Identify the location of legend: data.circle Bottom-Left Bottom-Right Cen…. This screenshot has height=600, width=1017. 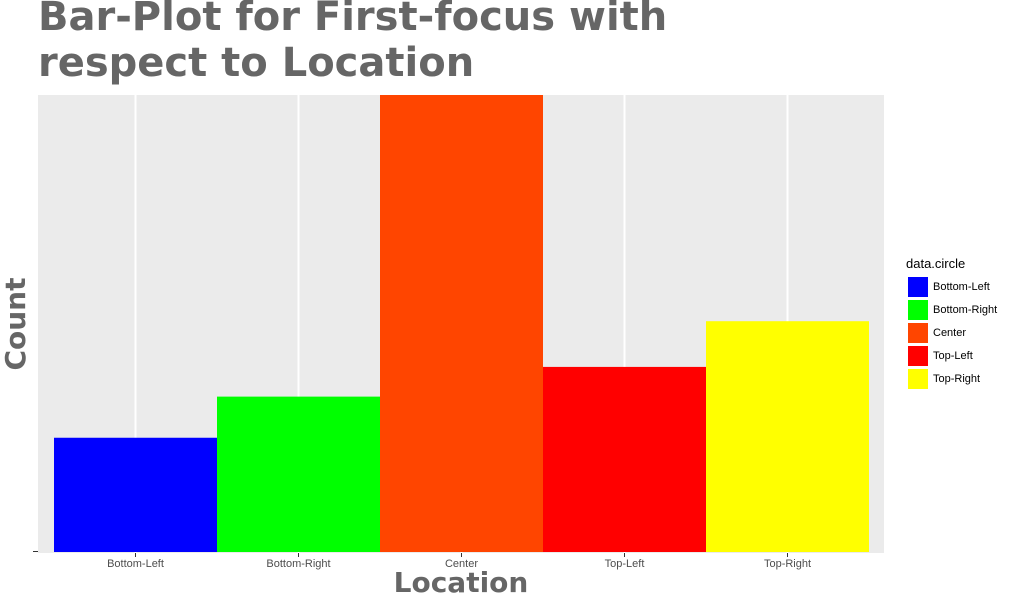
(961, 322).